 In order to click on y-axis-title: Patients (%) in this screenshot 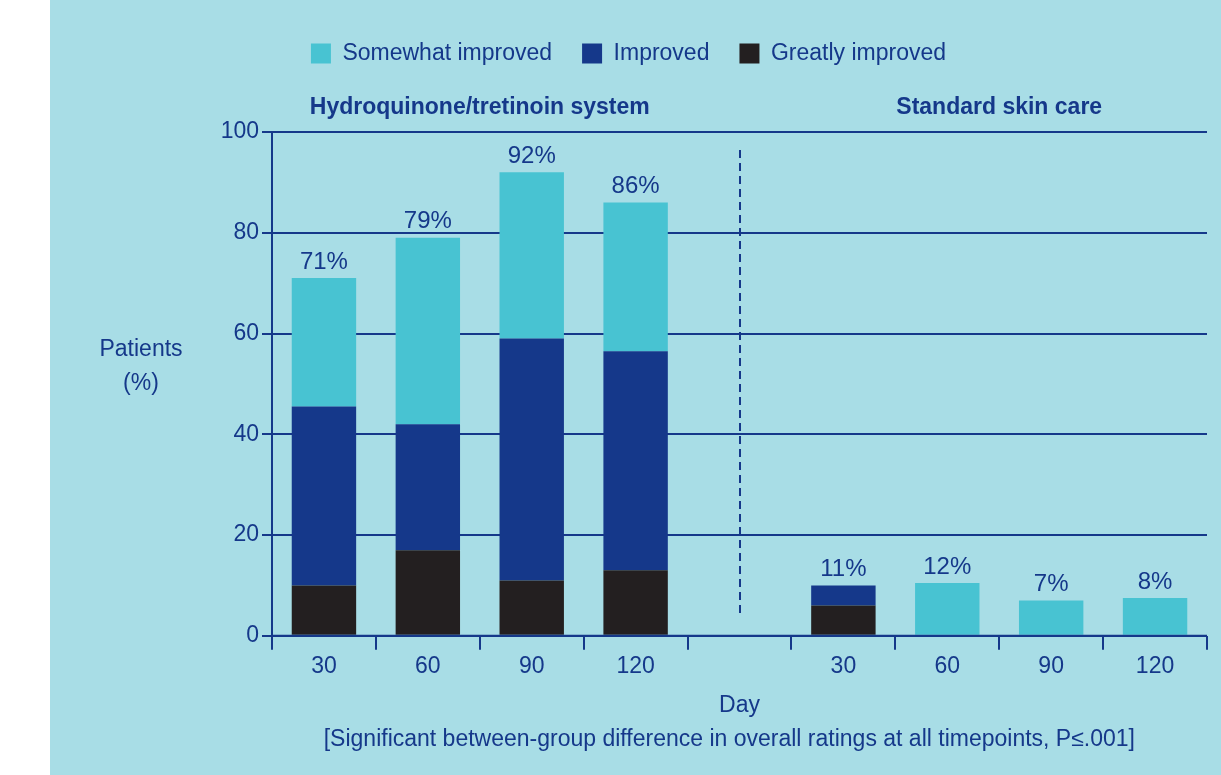, I will do `click(141, 365)`.